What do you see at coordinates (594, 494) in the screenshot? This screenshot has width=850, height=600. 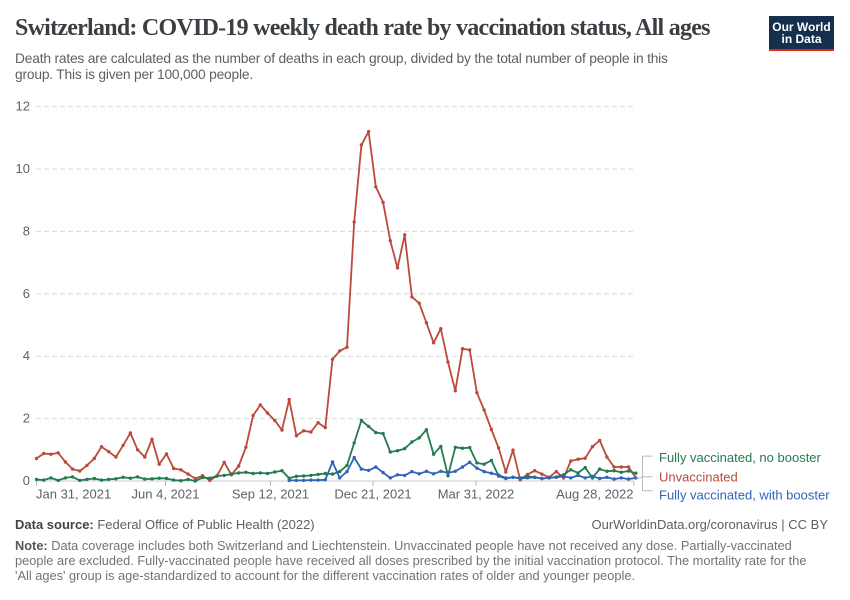 I see `svg-text: Aug 28, 2022` at bounding box center [594, 494].